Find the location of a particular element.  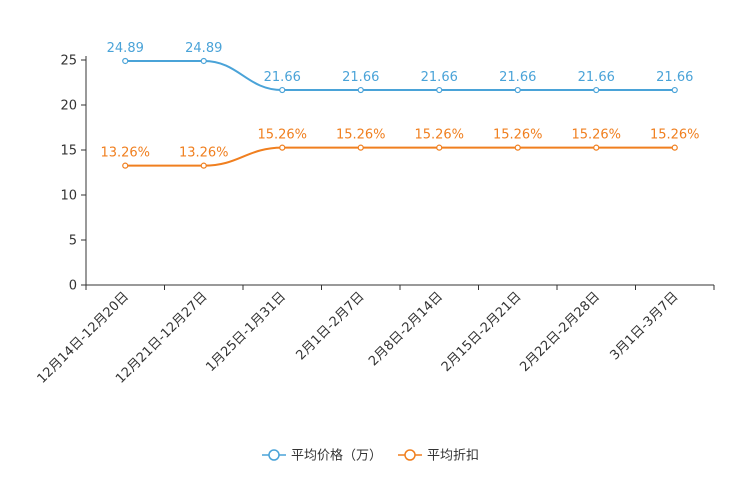

legend-label-2: 平均折扣 is located at coordinates (453, 456).